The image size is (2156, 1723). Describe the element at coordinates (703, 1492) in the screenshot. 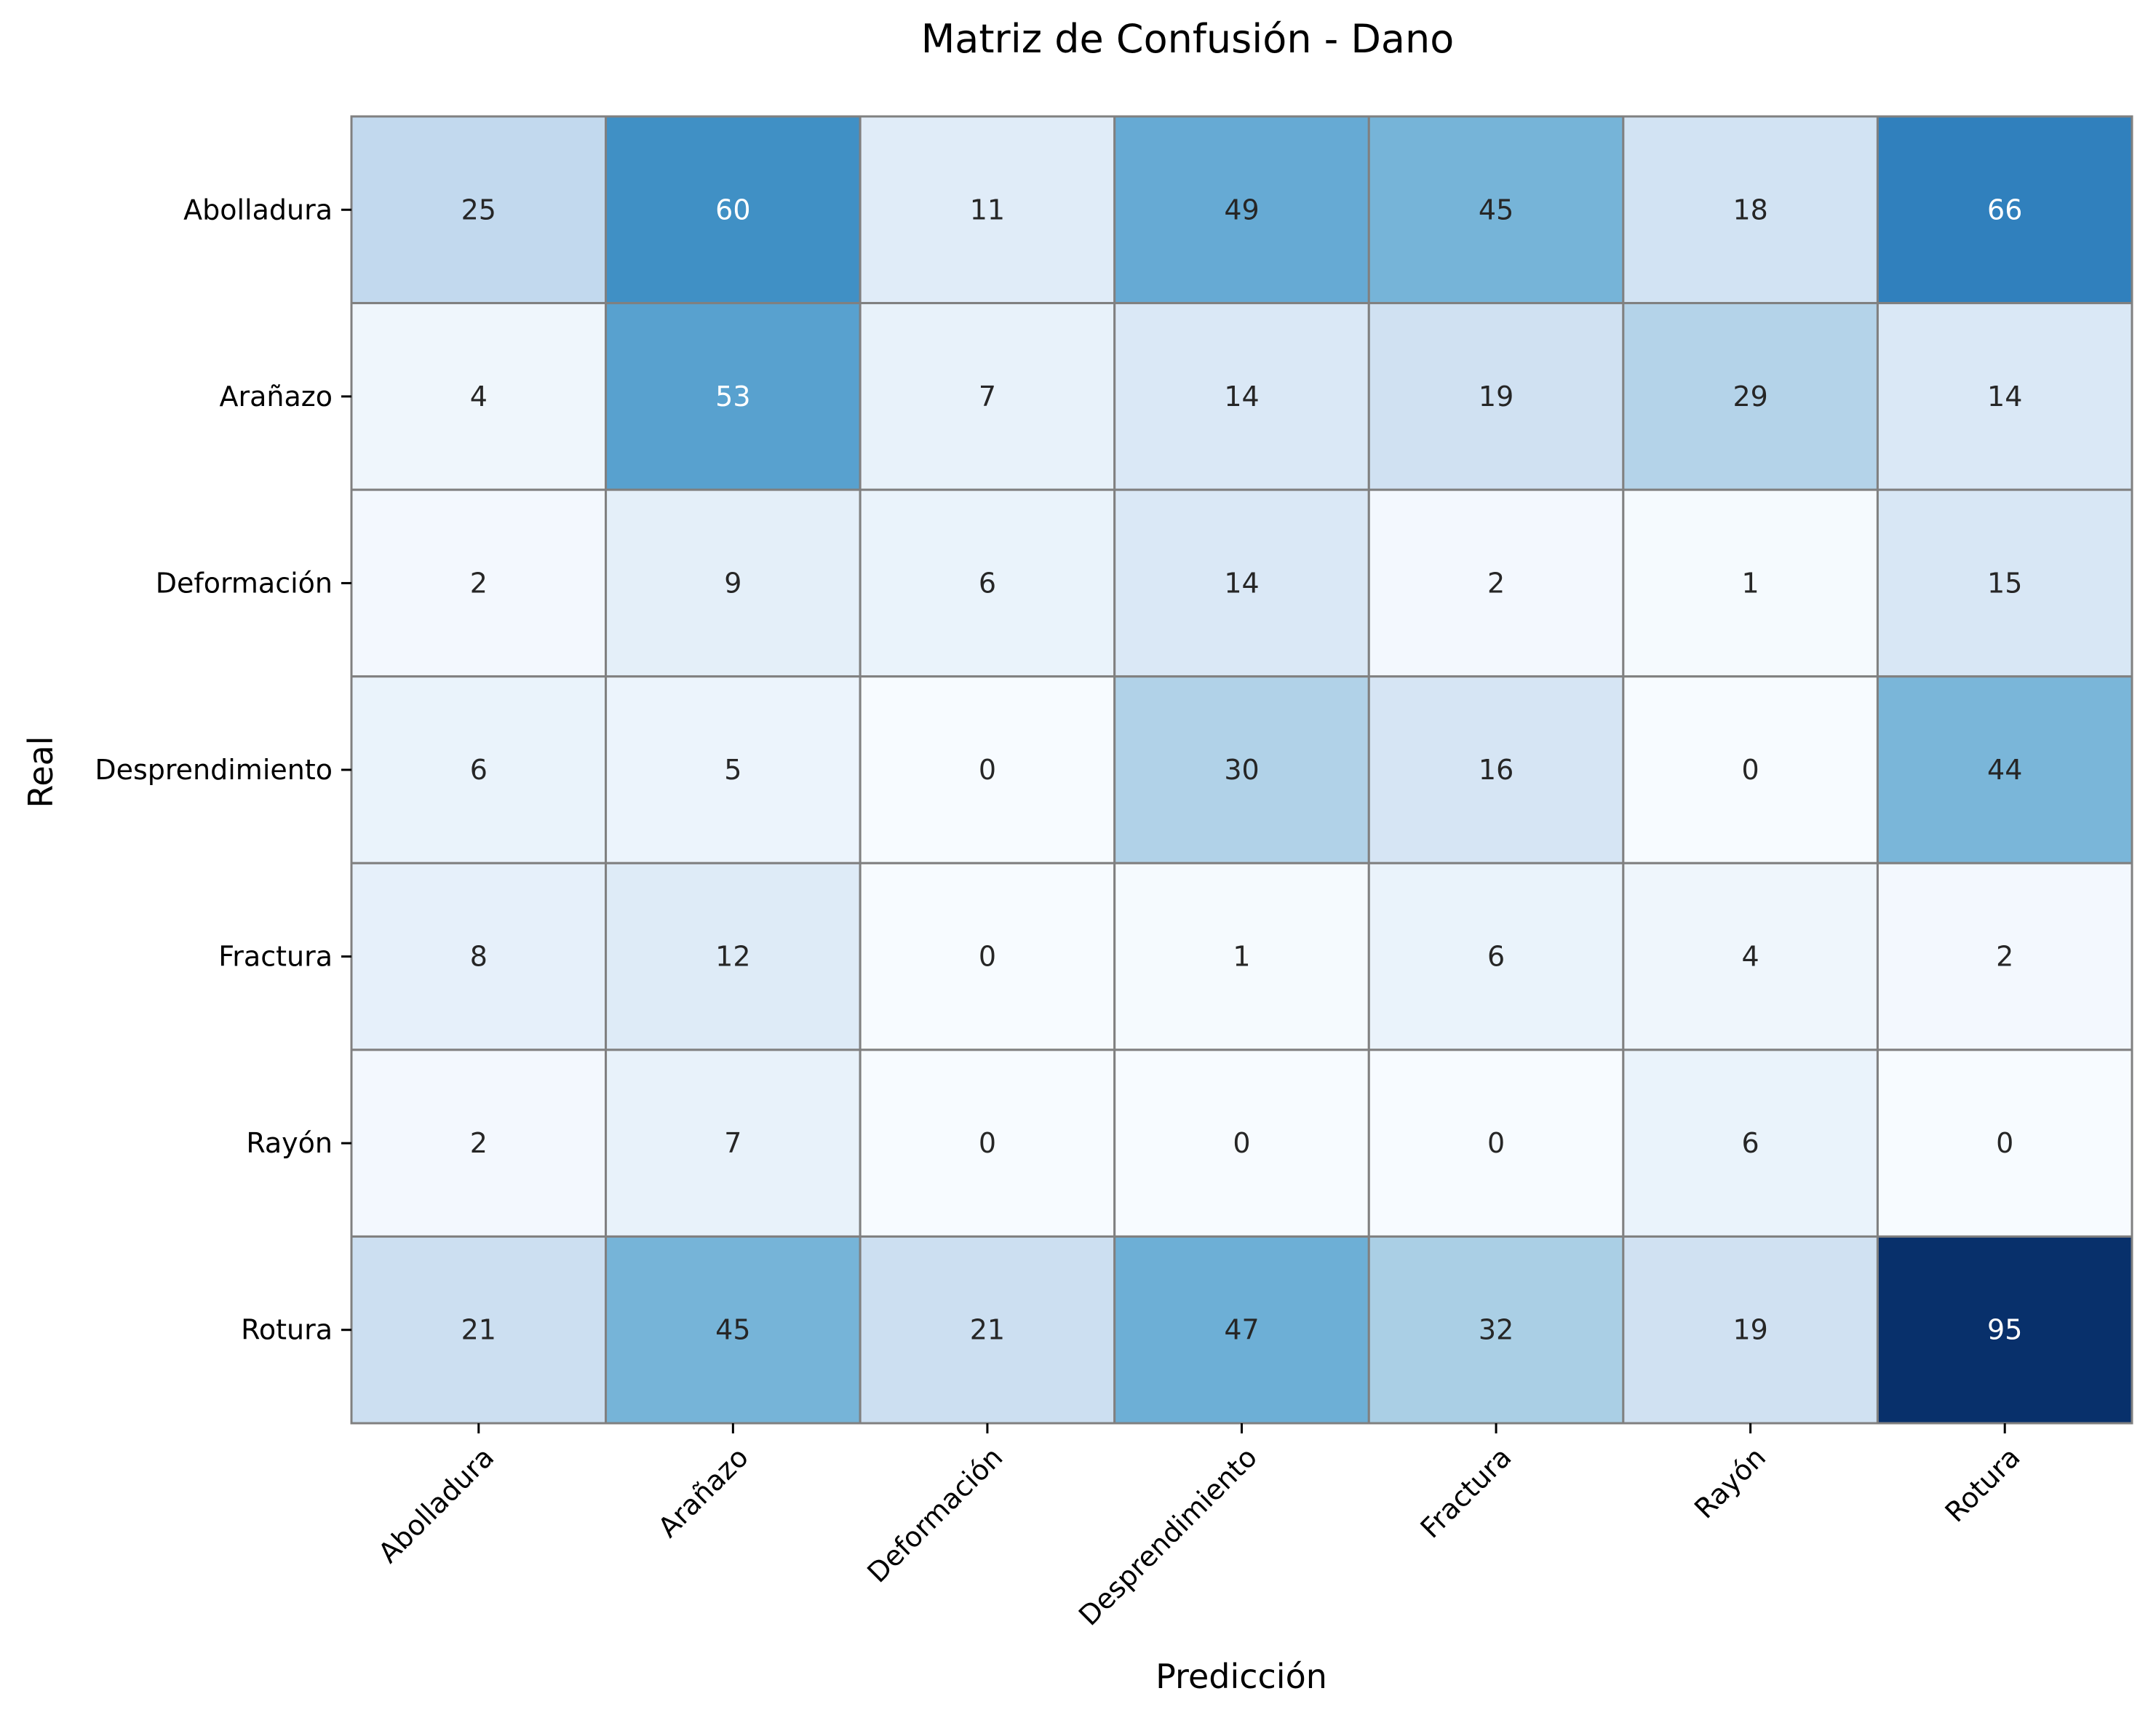

I see `x-tick-label: Arañazo` at that location.